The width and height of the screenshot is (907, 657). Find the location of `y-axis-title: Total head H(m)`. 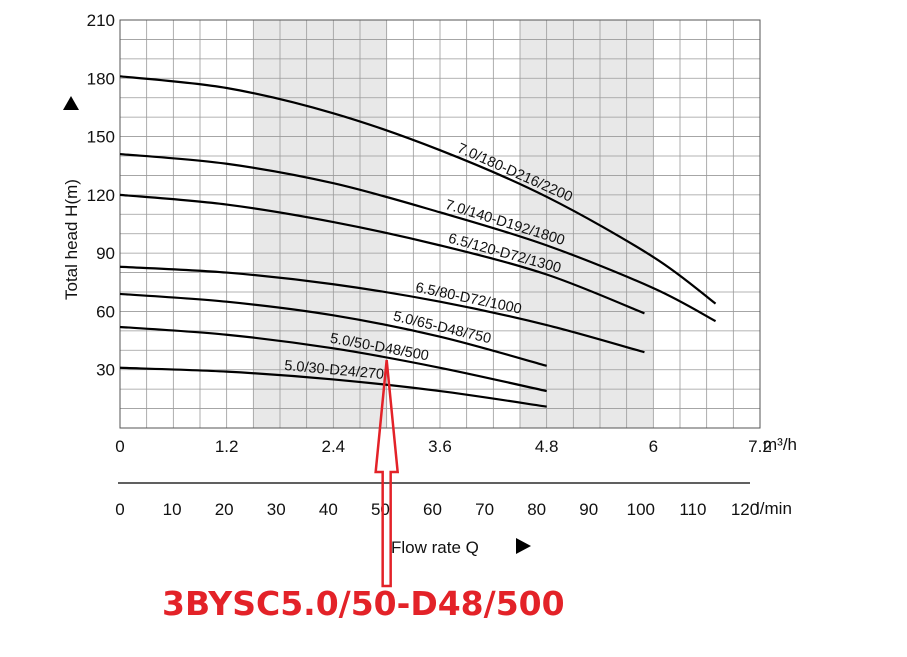

y-axis-title: Total head H(m) is located at coordinates (71, 239).